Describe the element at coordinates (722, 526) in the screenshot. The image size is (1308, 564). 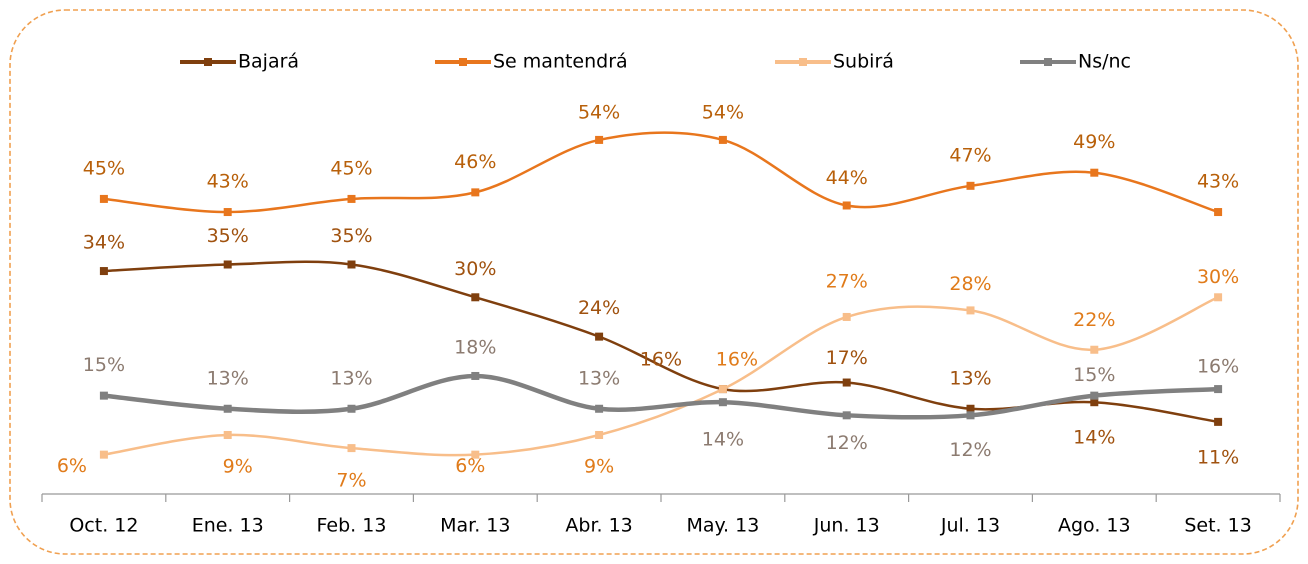
I see `x-tick-label: May. 13` at that location.